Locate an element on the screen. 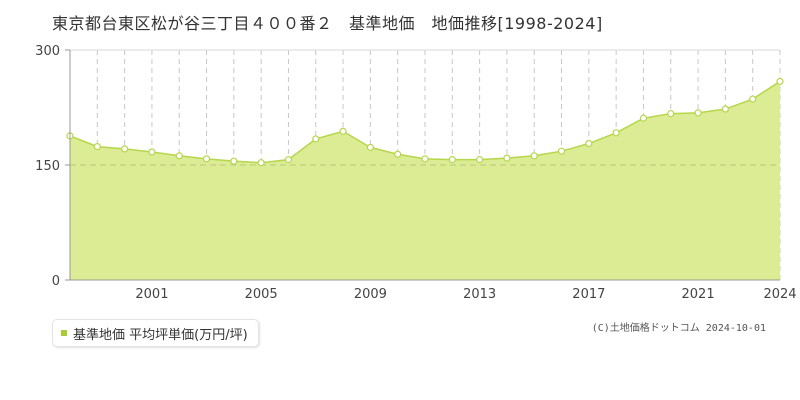 The image size is (800, 400). x-tick-label: 2001 is located at coordinates (151, 294).